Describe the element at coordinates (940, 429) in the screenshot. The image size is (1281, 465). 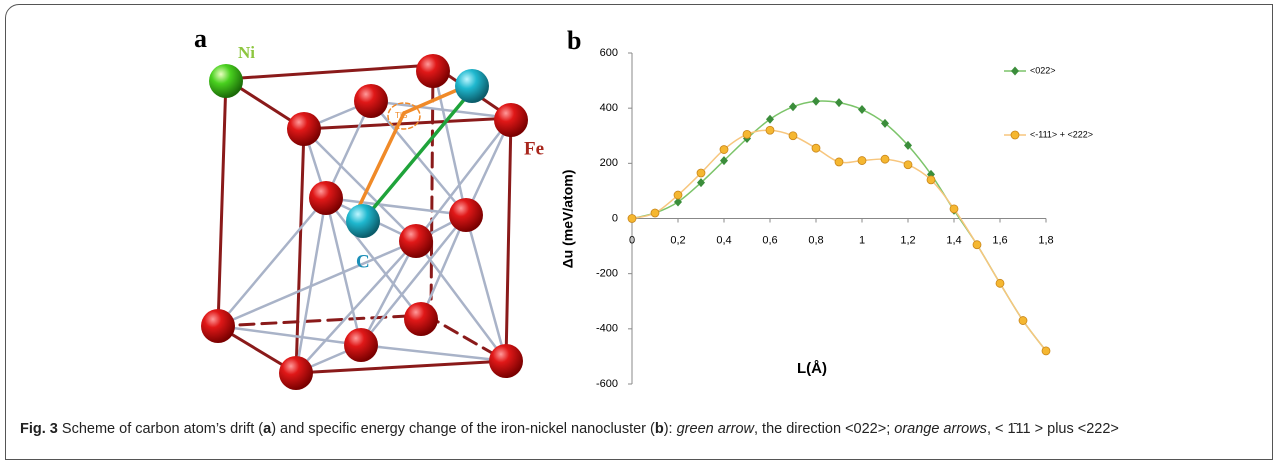
I see `caption-part: orange arrows` at that location.